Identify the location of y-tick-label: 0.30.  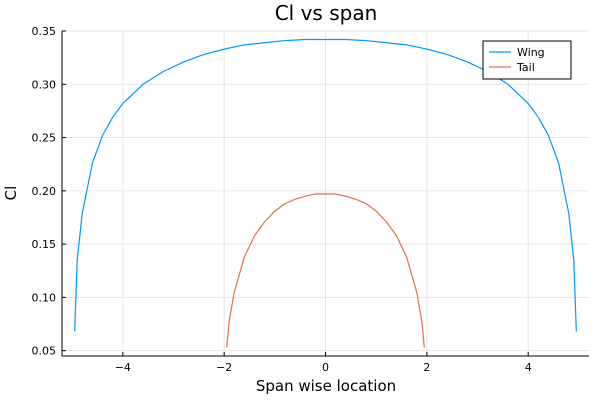
(44, 84).